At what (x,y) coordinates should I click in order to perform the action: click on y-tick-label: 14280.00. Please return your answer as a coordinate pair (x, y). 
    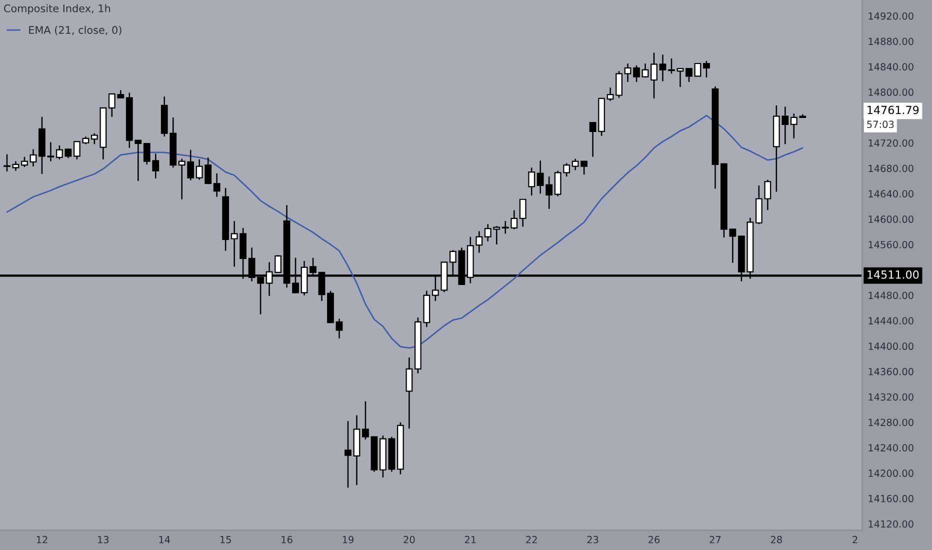
    Looking at the image, I should click on (891, 422).